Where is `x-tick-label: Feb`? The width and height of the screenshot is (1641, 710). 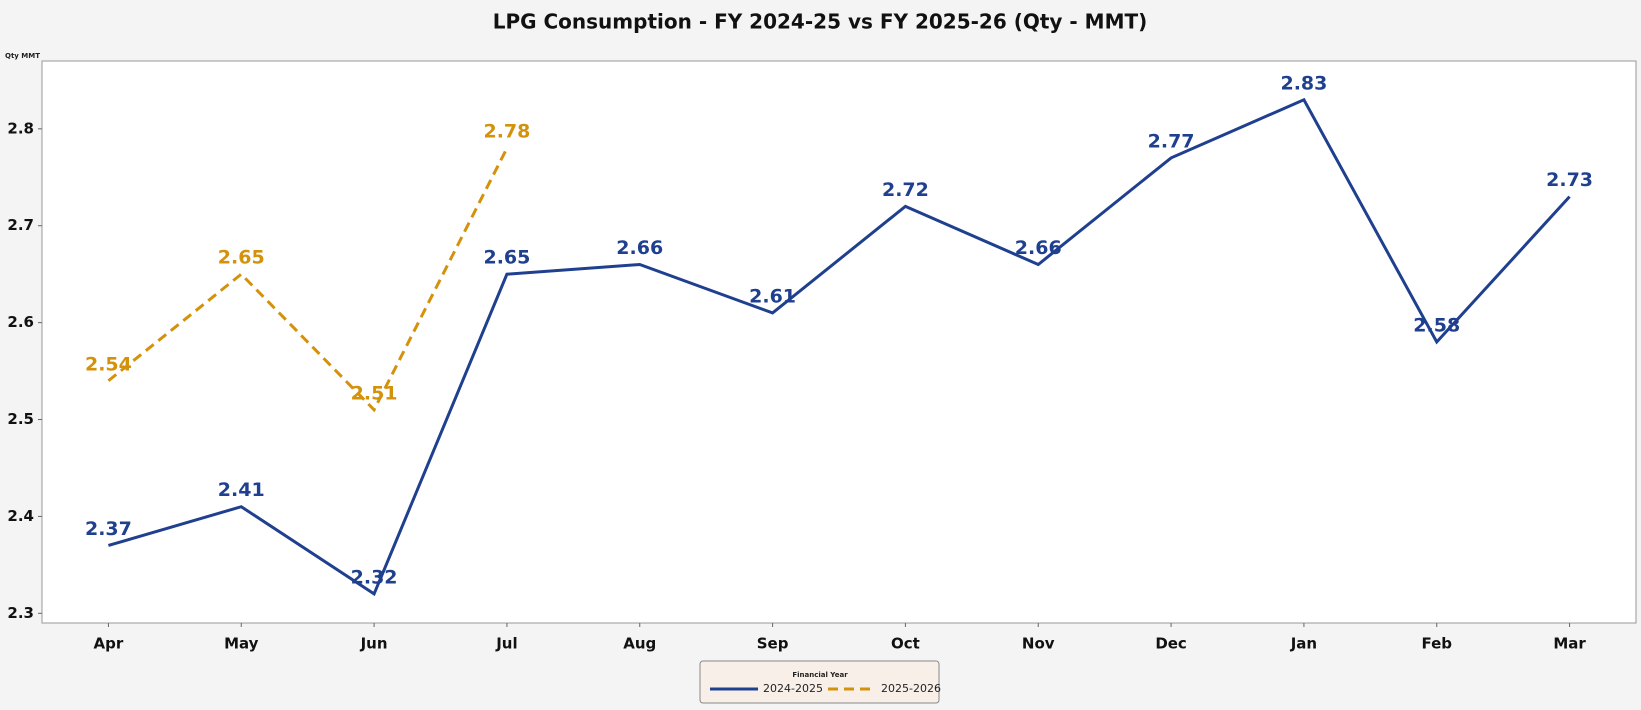 x-tick-label: Feb is located at coordinates (1436, 644).